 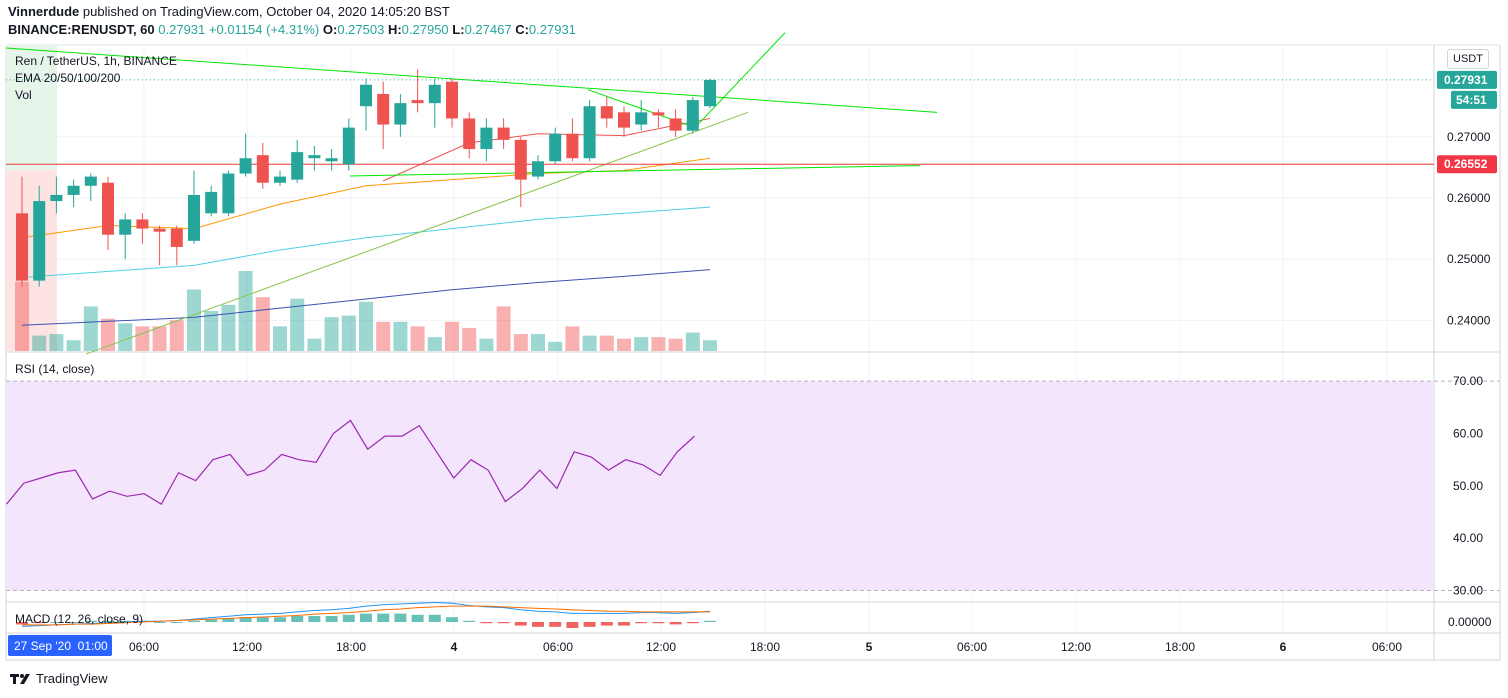 I want to click on main-legend-title: Ren / TetherUS, 1h, BINANCE, so click(x=96, y=61).